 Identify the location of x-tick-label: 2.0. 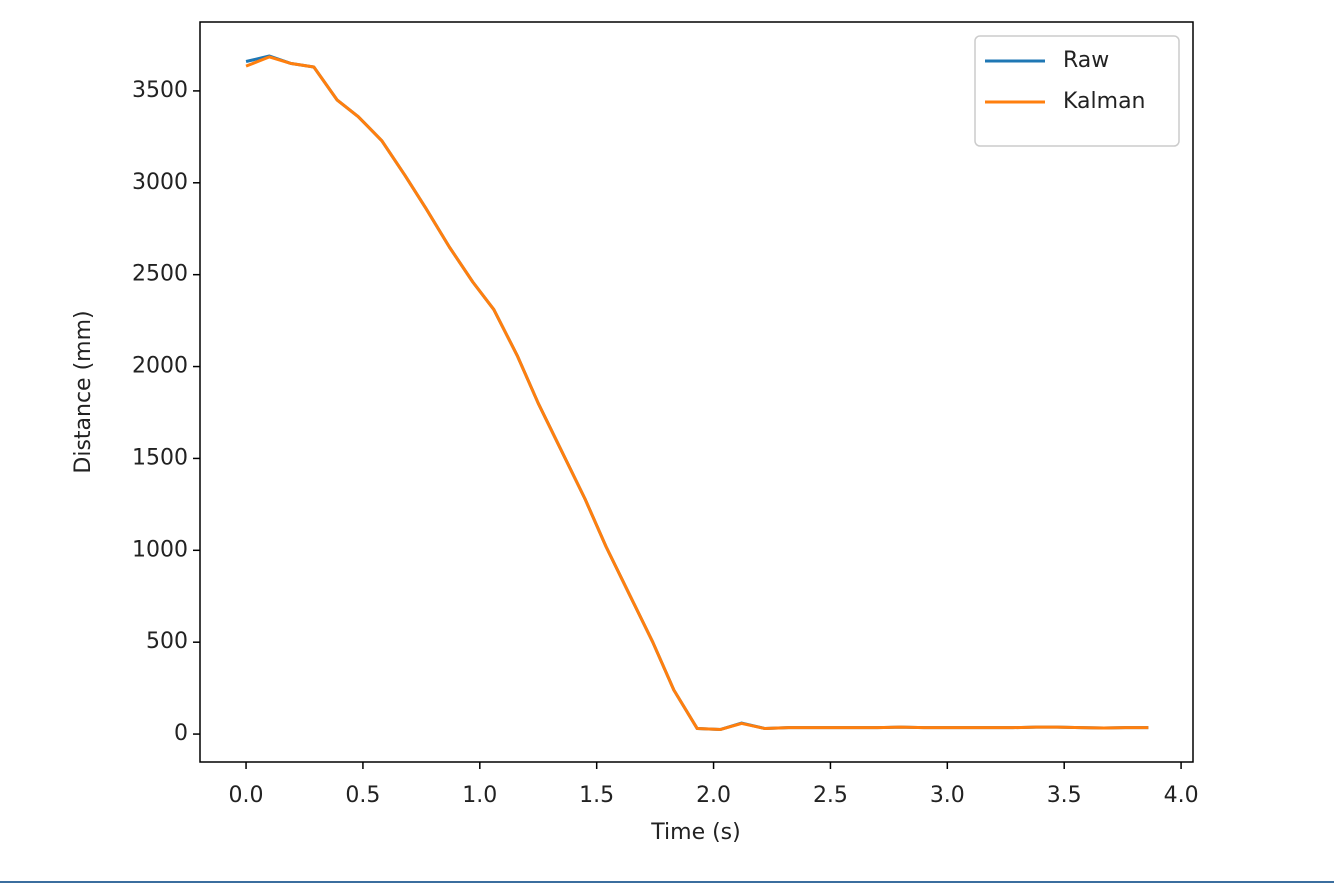
(713, 795).